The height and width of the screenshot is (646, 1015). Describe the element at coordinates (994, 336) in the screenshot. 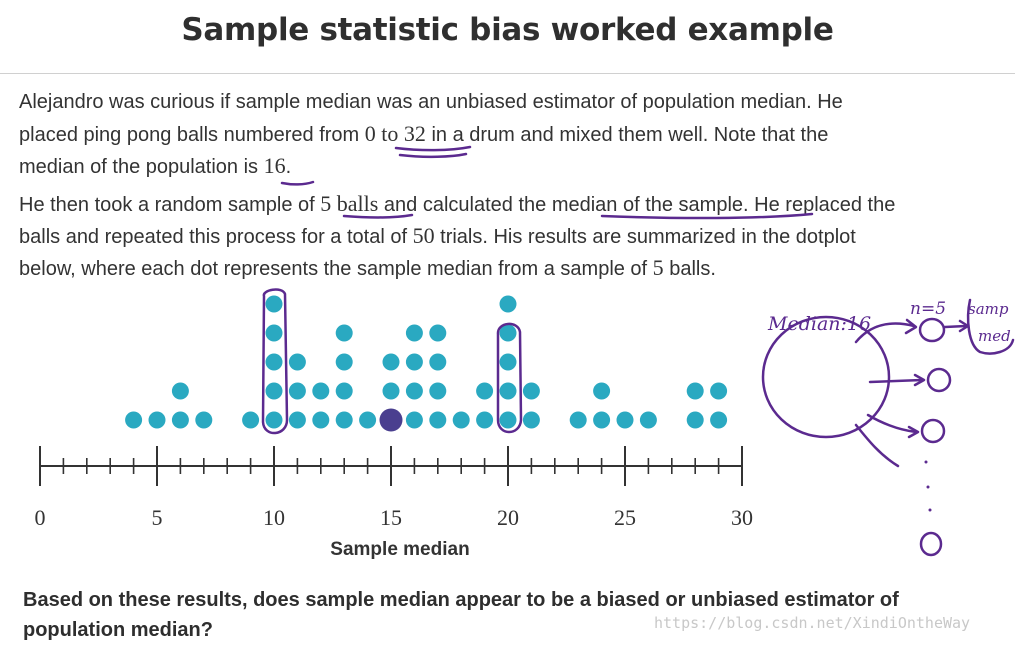

I see `median-note-small: med` at that location.